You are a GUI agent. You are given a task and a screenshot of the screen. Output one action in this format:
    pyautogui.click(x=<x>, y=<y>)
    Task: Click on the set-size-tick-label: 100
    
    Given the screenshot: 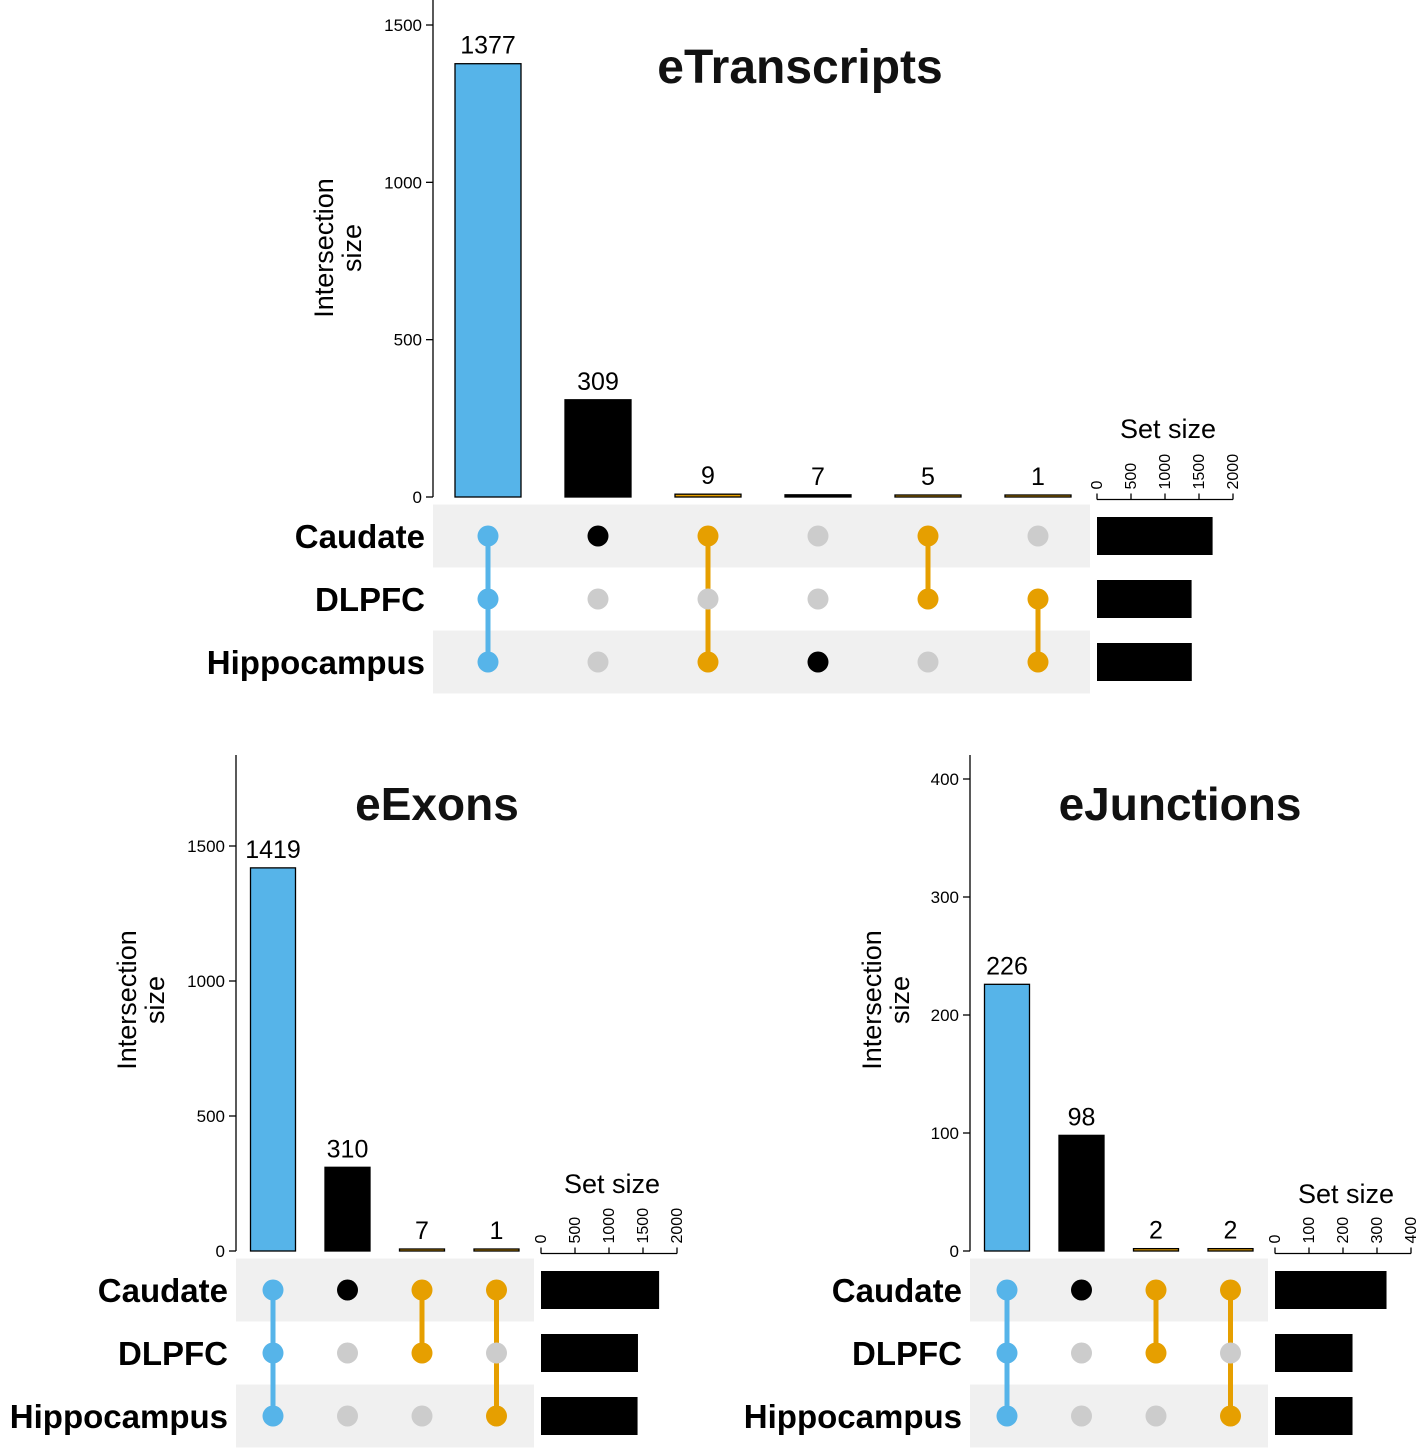 What is the action you would take?
    pyautogui.click(x=1309, y=1230)
    